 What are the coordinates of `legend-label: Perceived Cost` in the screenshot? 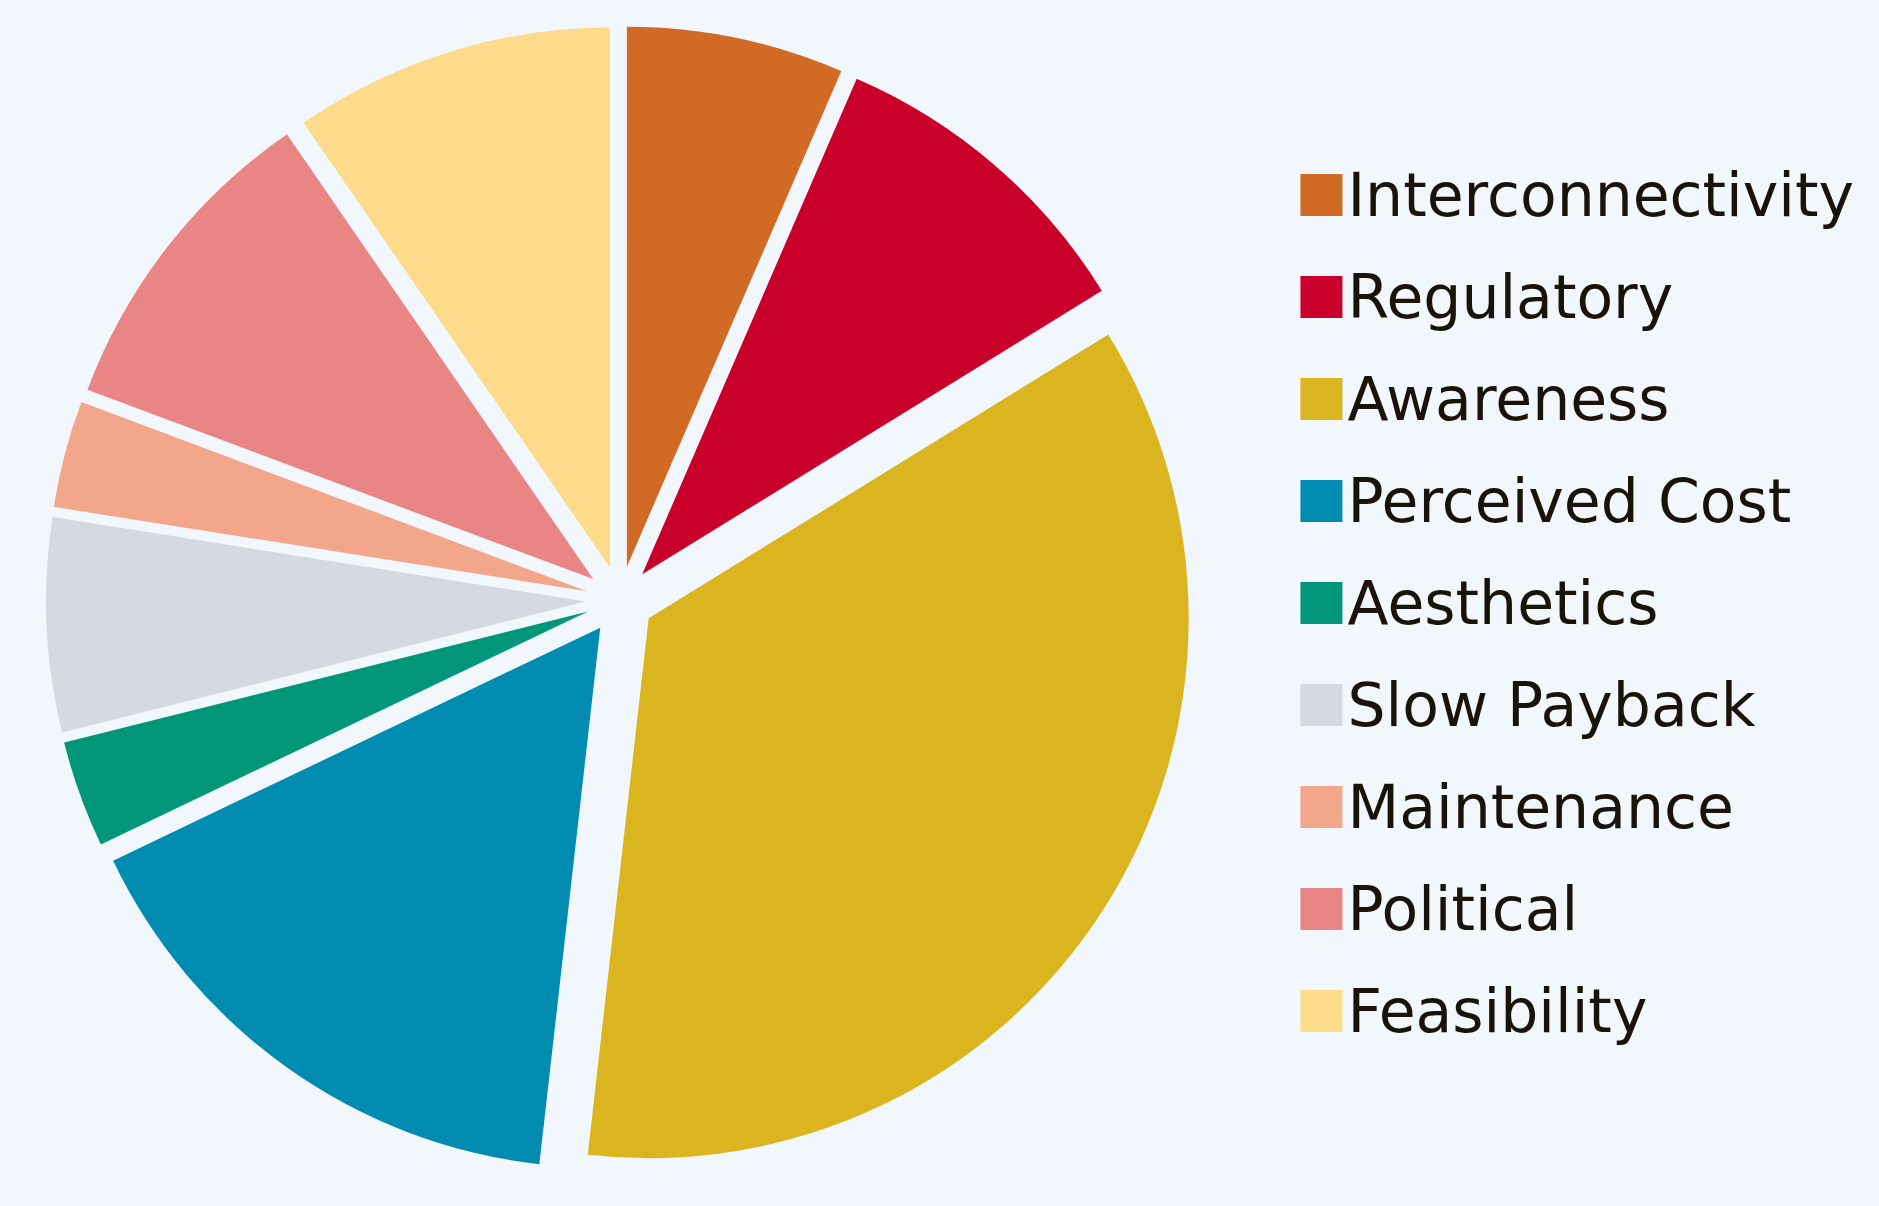 It's located at (1569, 501).